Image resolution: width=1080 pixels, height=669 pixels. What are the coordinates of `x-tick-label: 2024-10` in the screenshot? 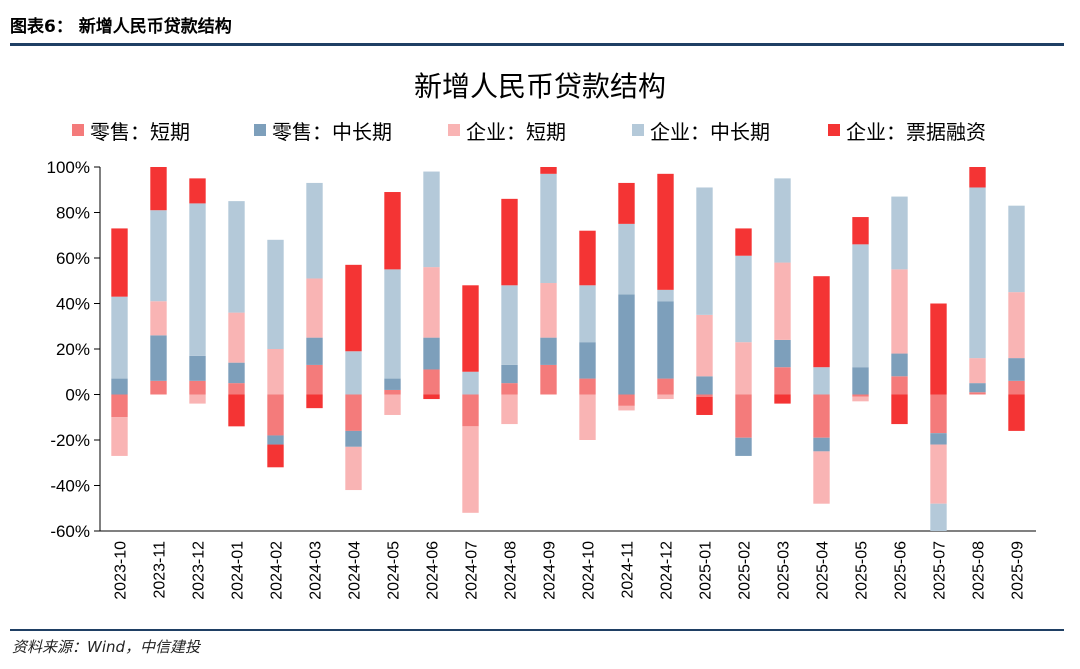 It's located at (589, 570).